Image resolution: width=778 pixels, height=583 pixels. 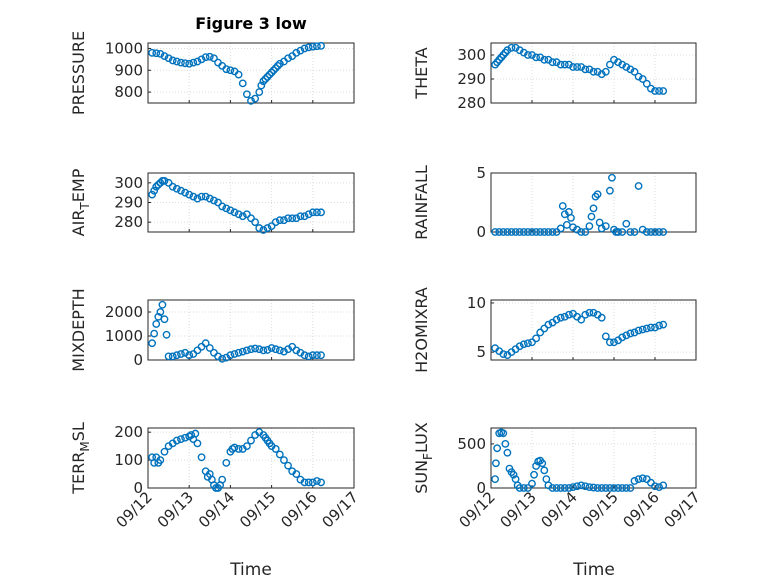 What do you see at coordinates (641, 509) in the screenshot?
I see `x-tick-label: 09/16` at bounding box center [641, 509].